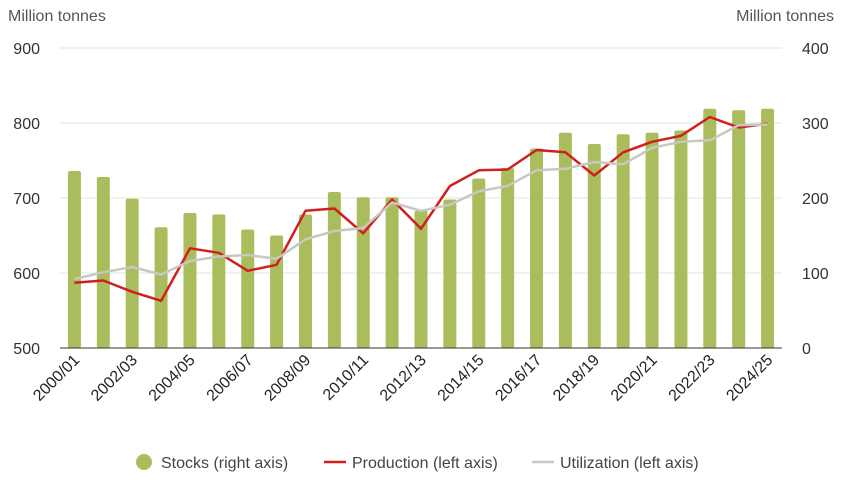 Image resolution: width=843 pixels, height=491 pixels. I want to click on y-left-tick-label: 900, so click(26, 49).